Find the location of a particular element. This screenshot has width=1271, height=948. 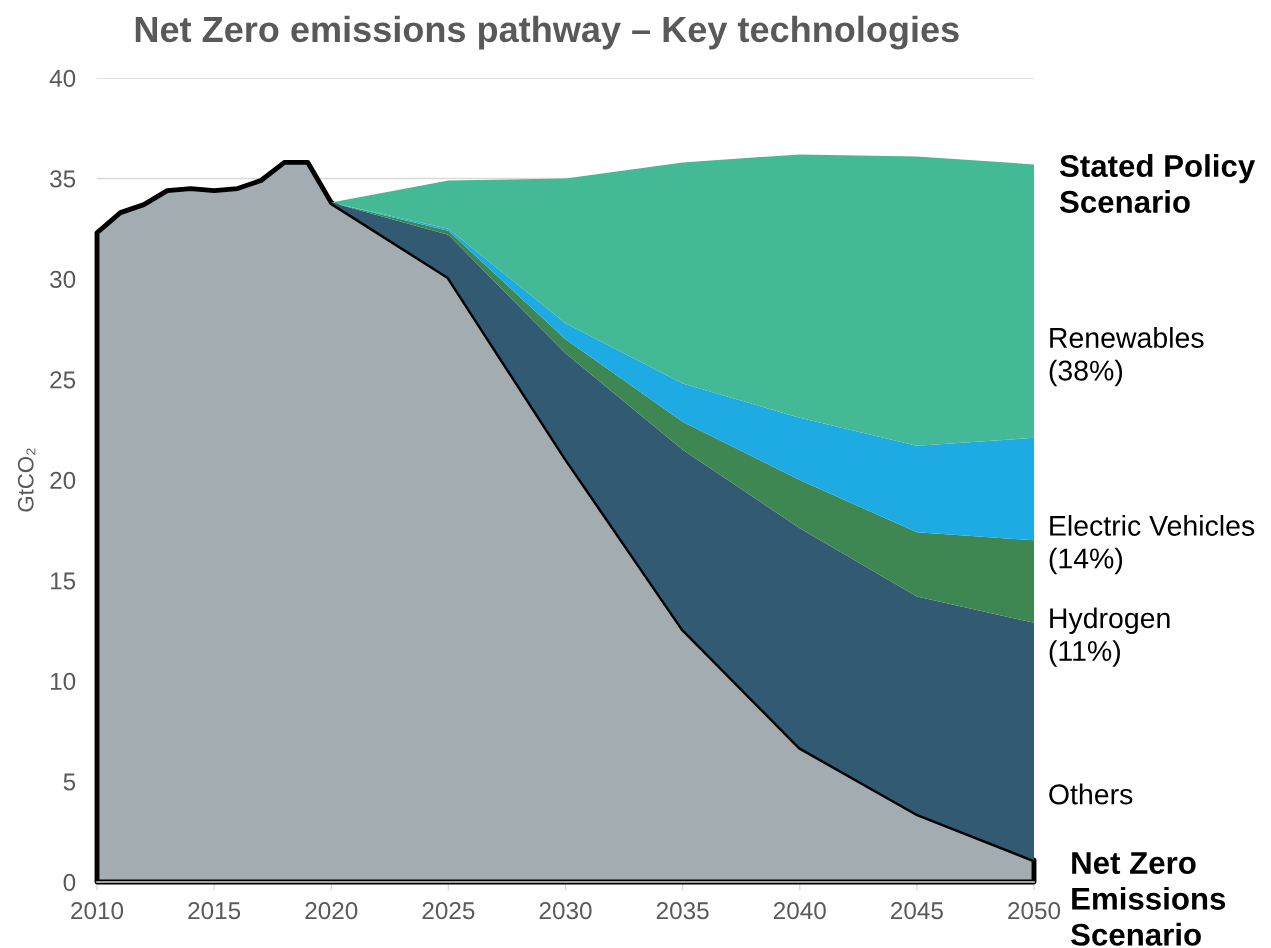

x-tick-label: 2050 is located at coordinates (1034, 911).